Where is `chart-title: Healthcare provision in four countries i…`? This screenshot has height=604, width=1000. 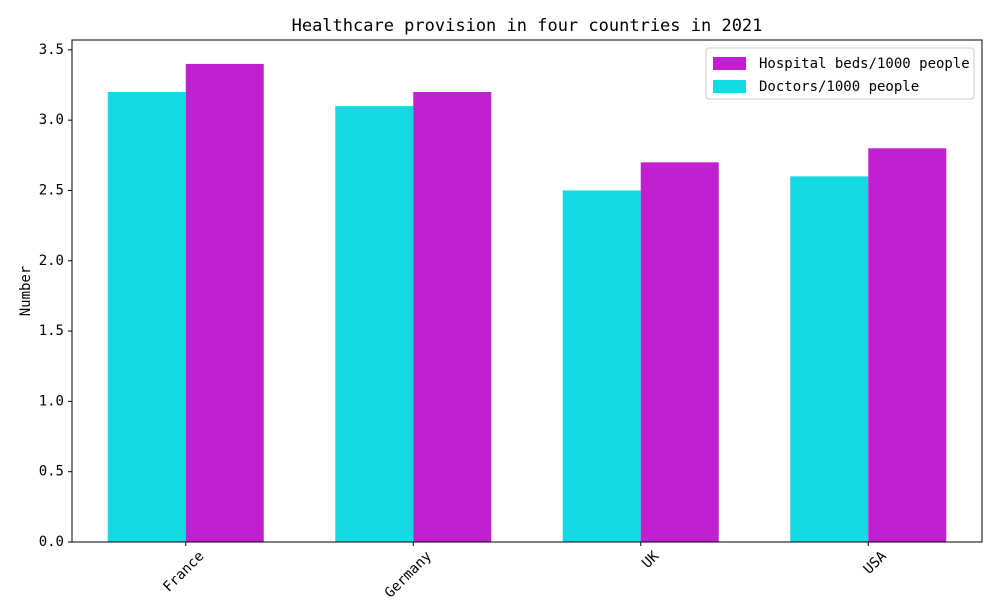
chart-title: Healthcare provision in four countries i… is located at coordinates (527, 26).